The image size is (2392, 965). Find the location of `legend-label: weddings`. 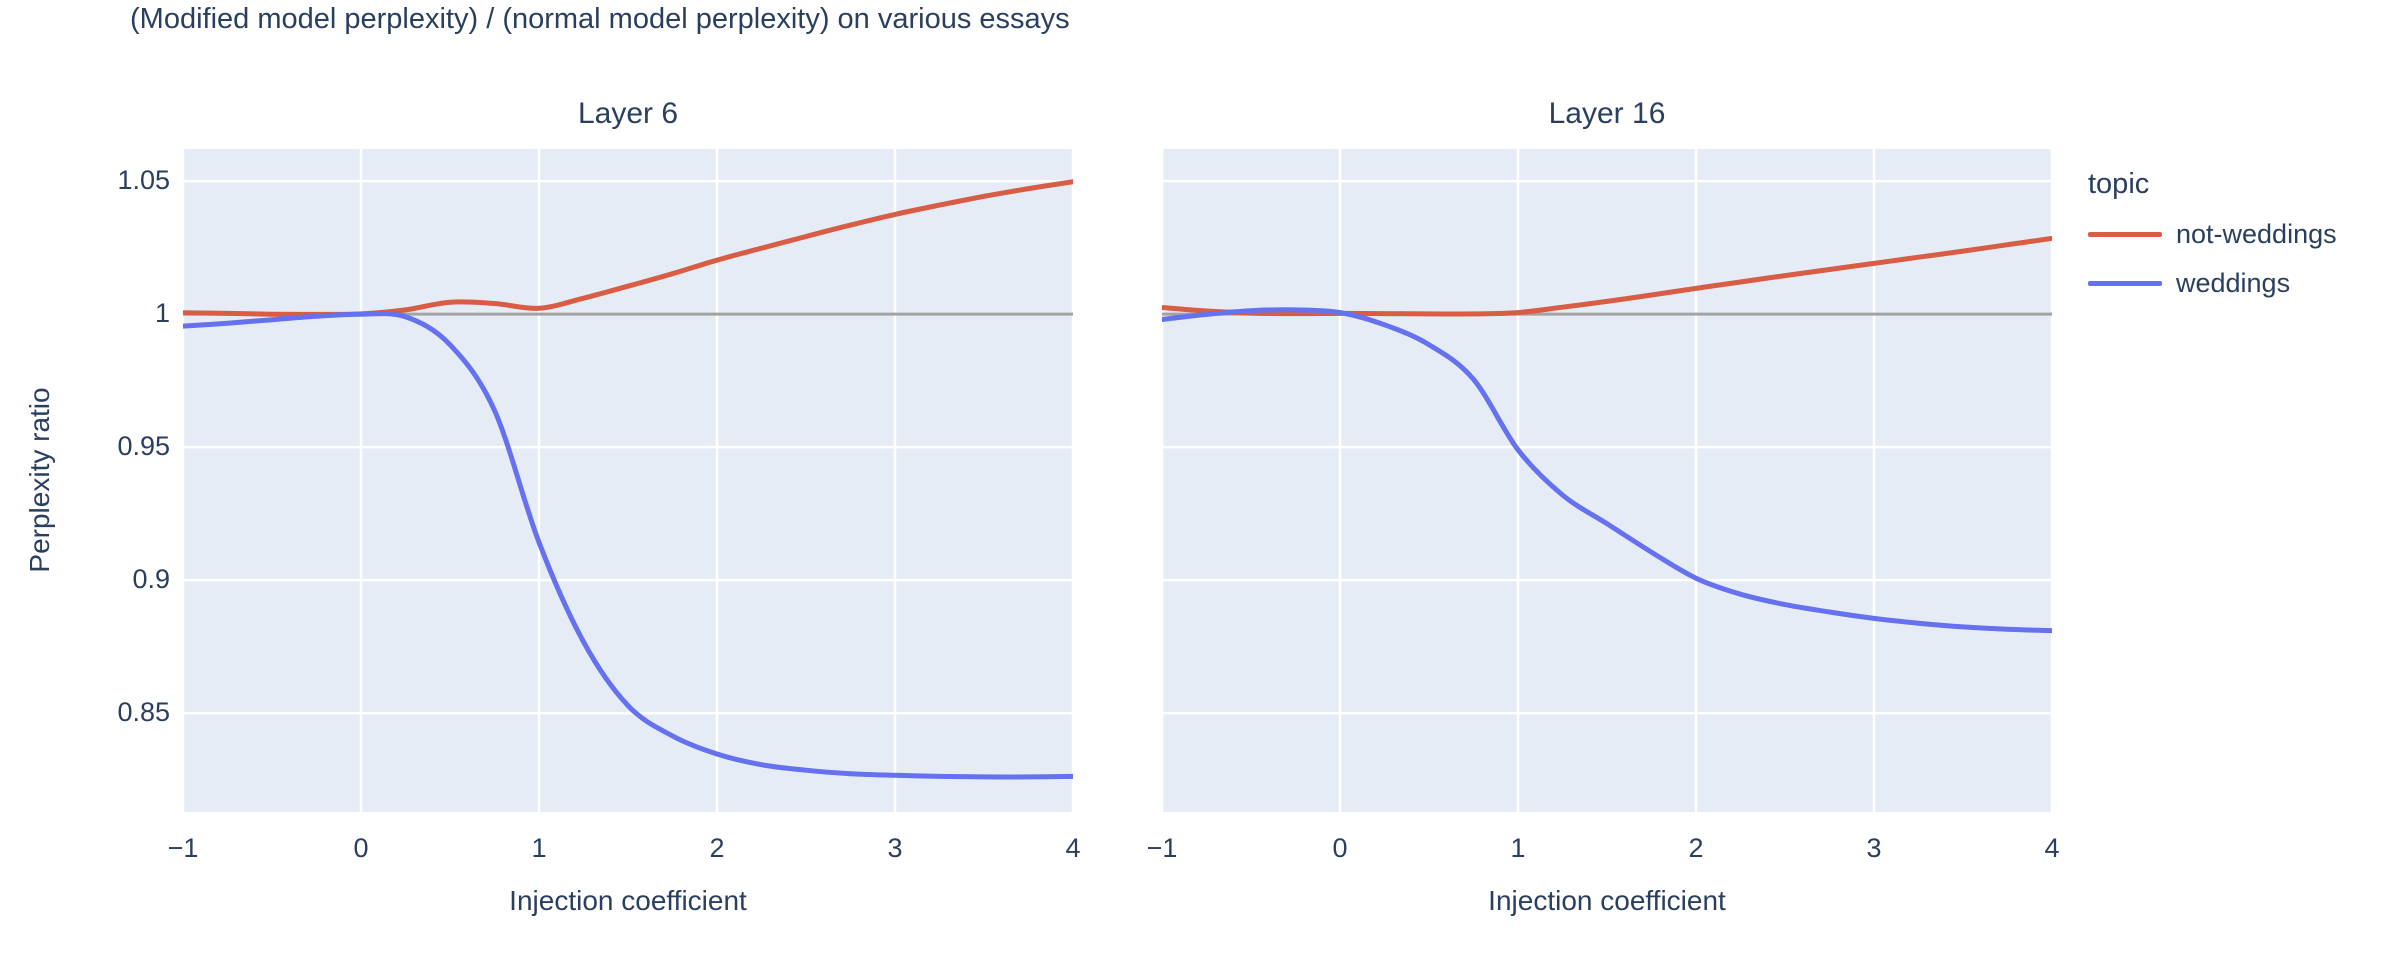

legend-label: weddings is located at coordinates (2233, 283).